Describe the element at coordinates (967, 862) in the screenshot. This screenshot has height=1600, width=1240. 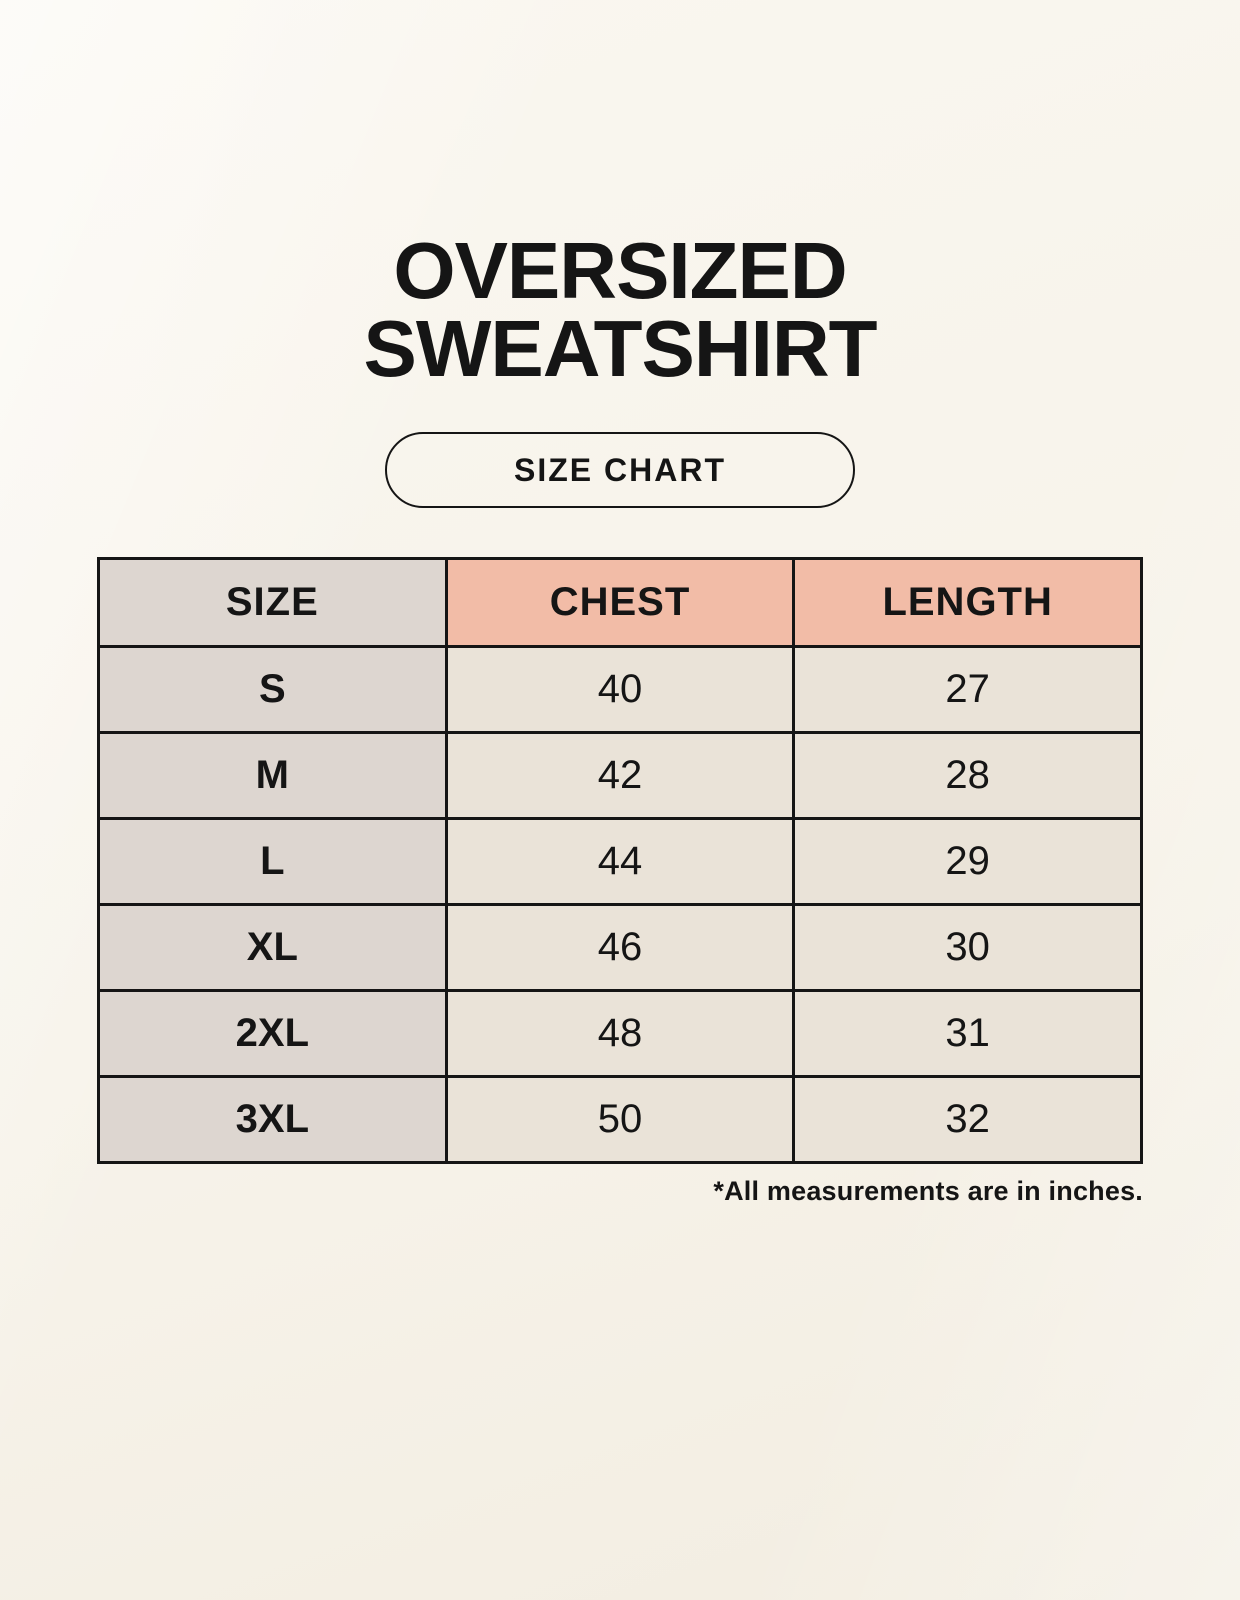
I see `length-cell: 29` at that location.